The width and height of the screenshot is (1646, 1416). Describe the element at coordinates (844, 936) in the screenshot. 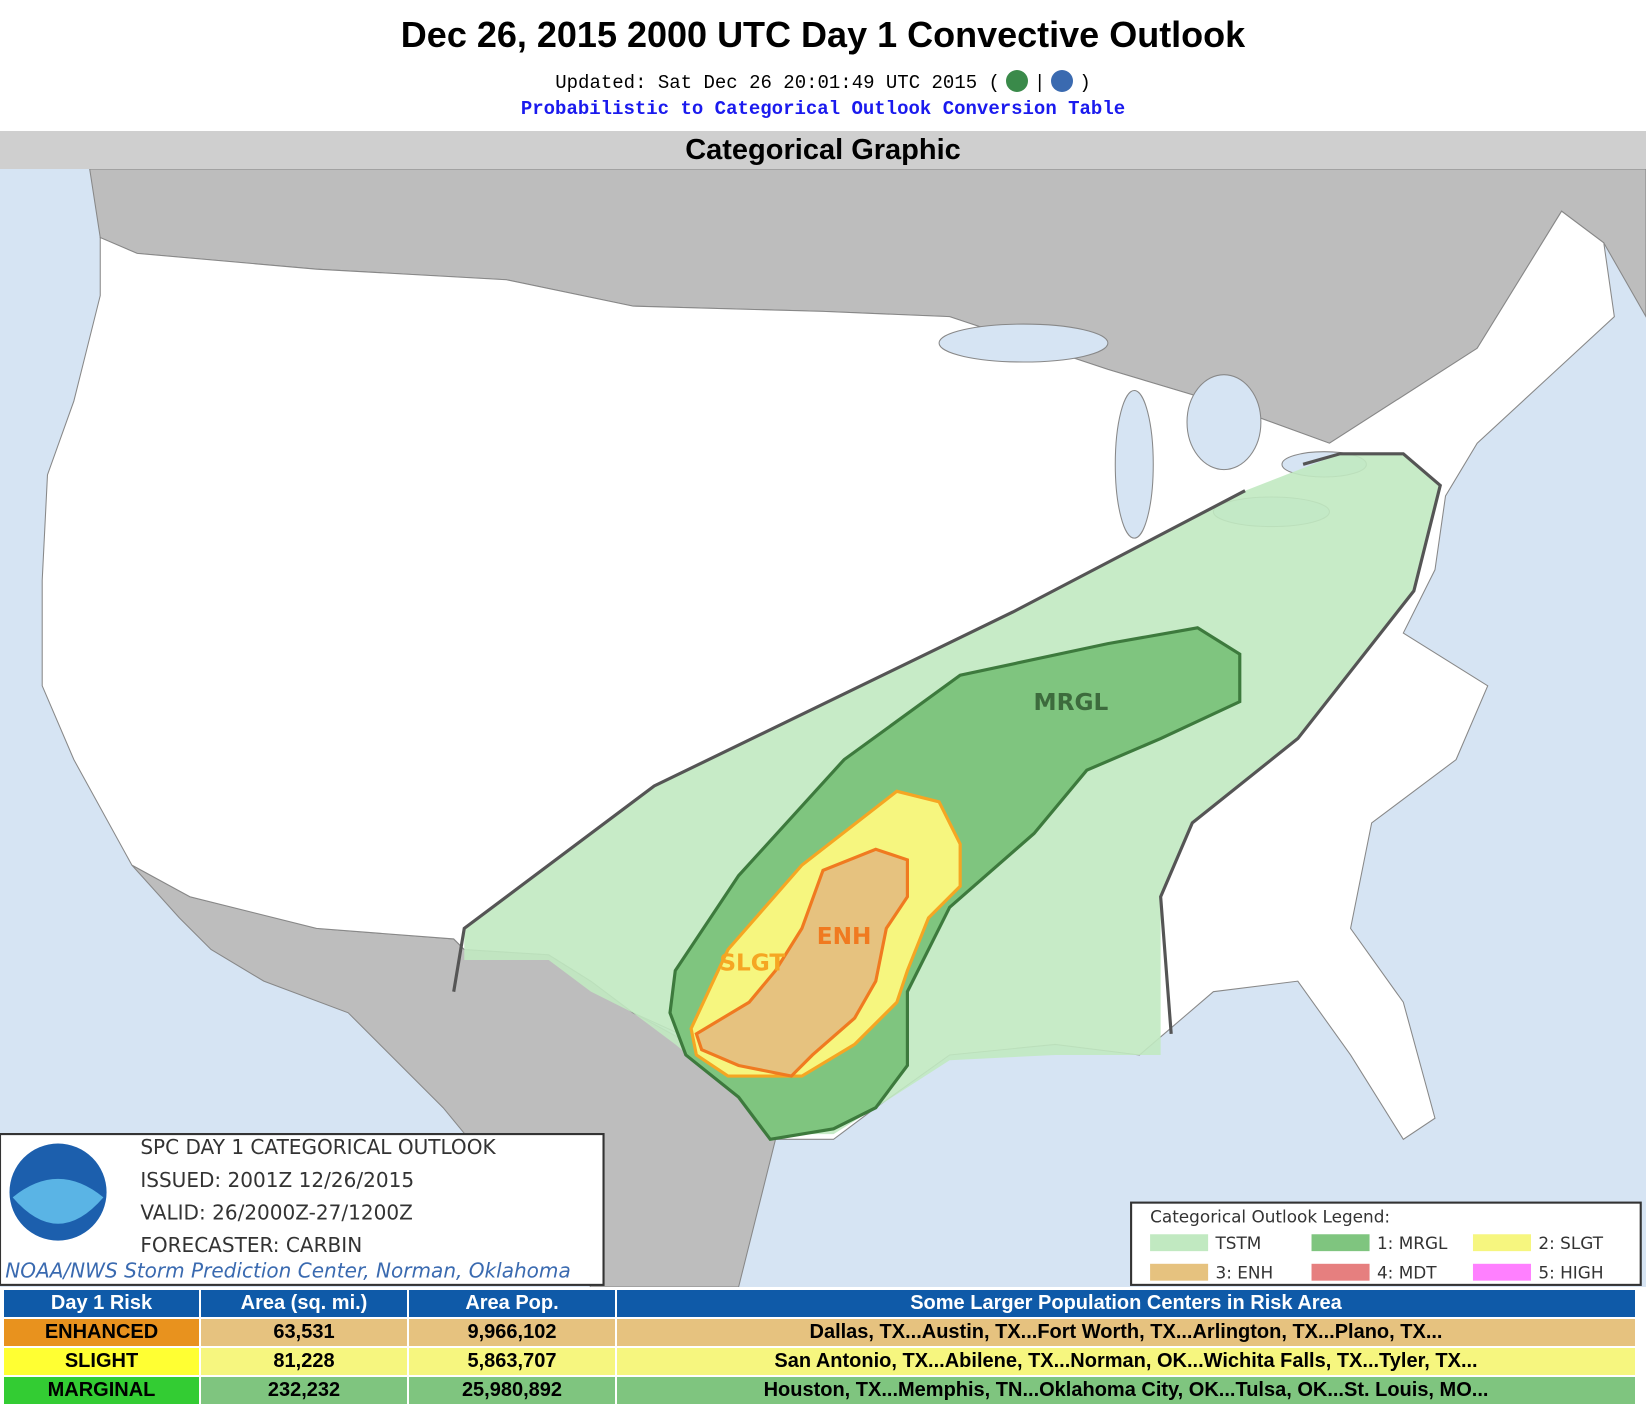

I see `risk-label: ENH` at that location.